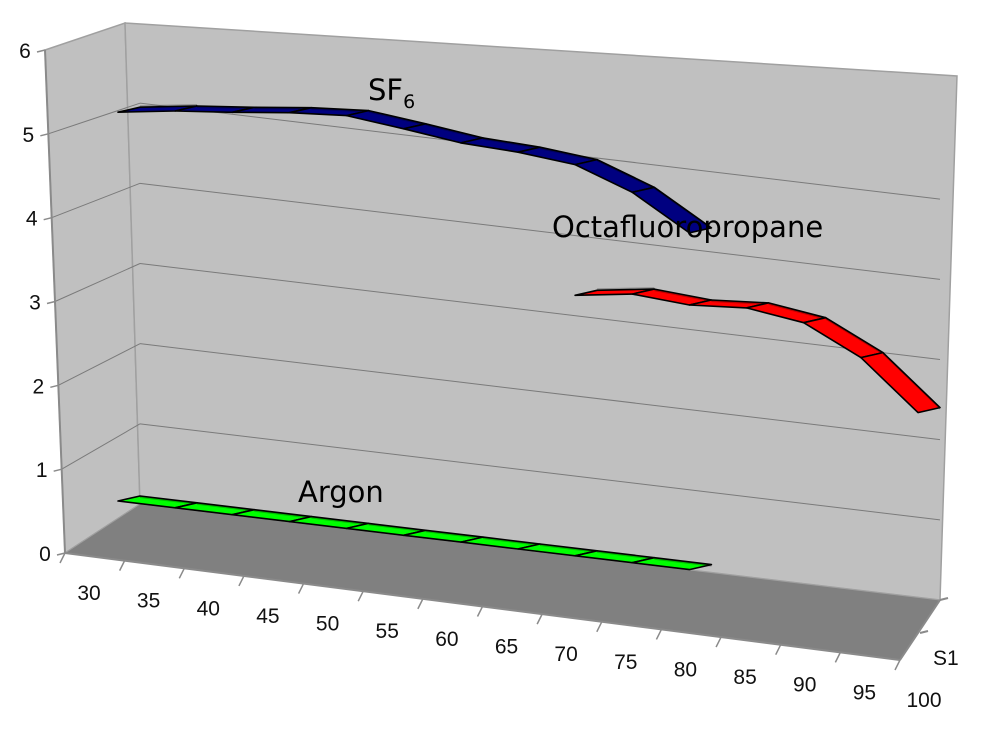 The width and height of the screenshot is (1000, 729). I want to click on x-tick-label: 40, so click(208, 608).